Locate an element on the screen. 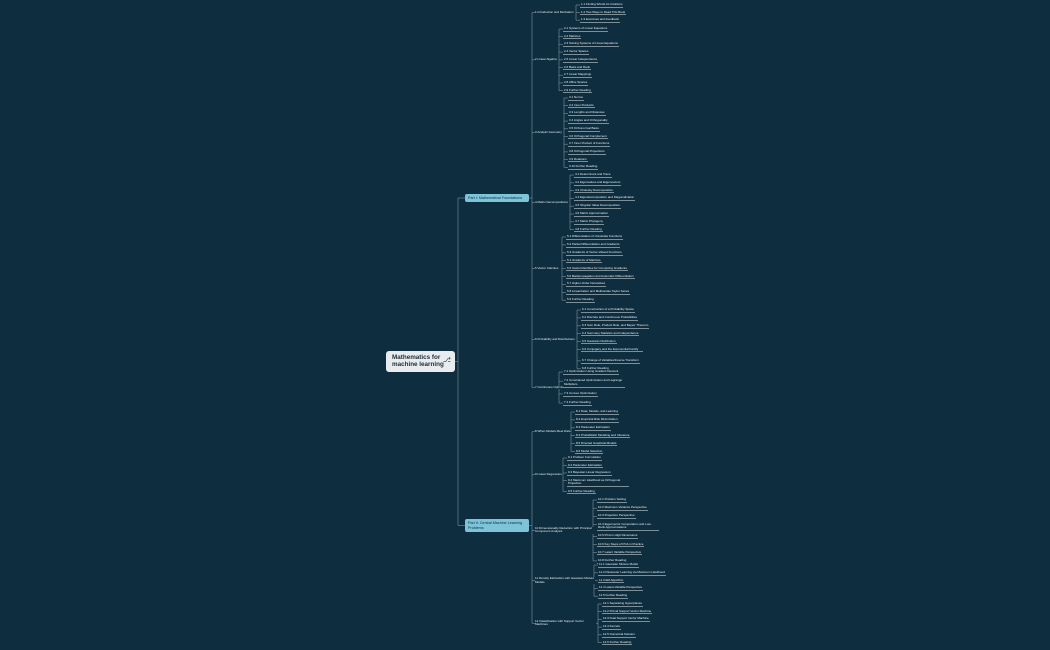 Image resolution: width=1050 pixels, height=650 pixels. section-topic: 3.4 Angles and Orthogonality is located at coordinates (588, 121).